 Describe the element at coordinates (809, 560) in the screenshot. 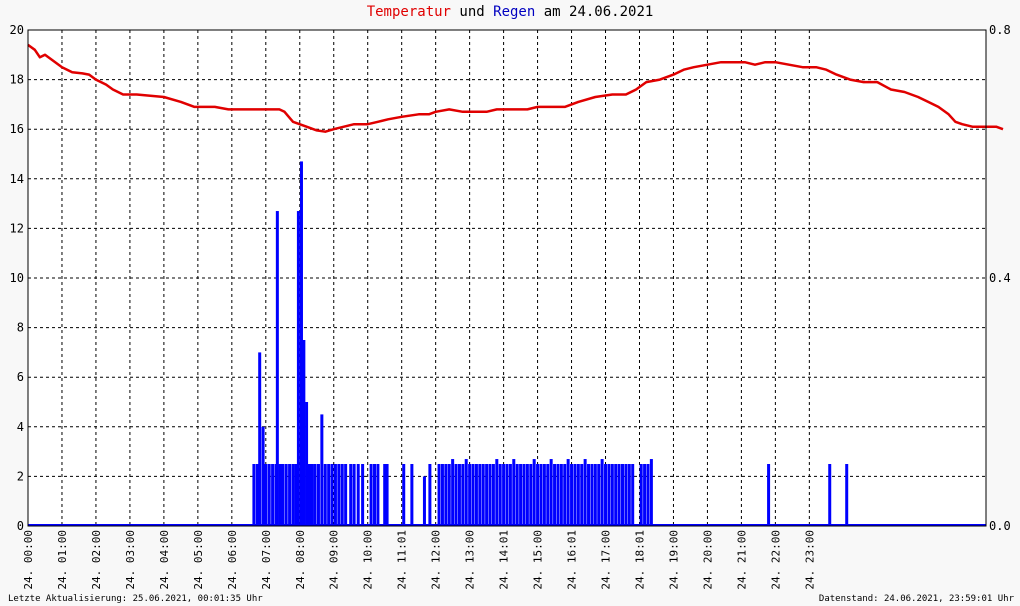

I see `x-tick-label: 24. 23:00` at that location.